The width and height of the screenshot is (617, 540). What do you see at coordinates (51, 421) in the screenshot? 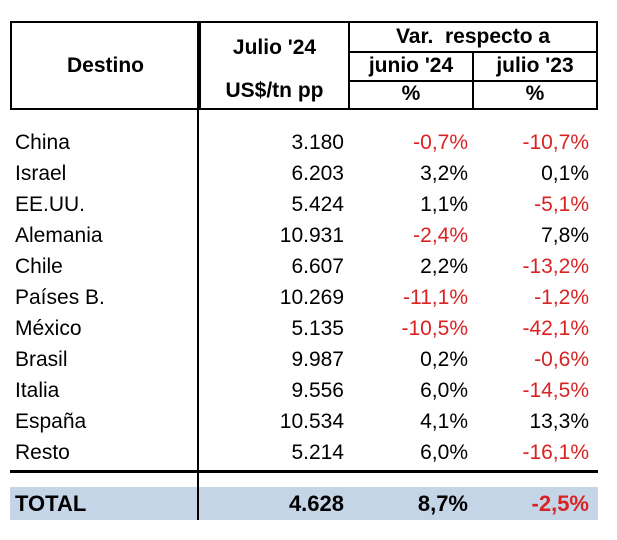
I see `destination-cell: España` at bounding box center [51, 421].